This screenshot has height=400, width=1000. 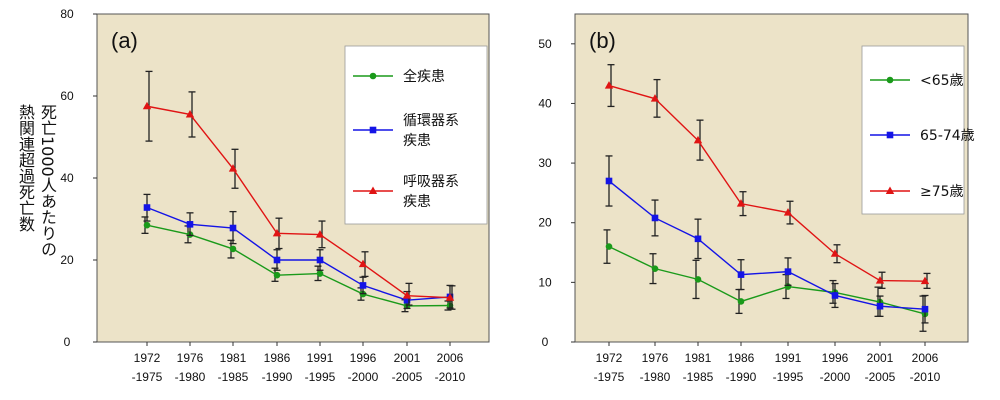 What do you see at coordinates (424, 76) in the screenshot?
I see `legend-label: 全疾患` at bounding box center [424, 76].